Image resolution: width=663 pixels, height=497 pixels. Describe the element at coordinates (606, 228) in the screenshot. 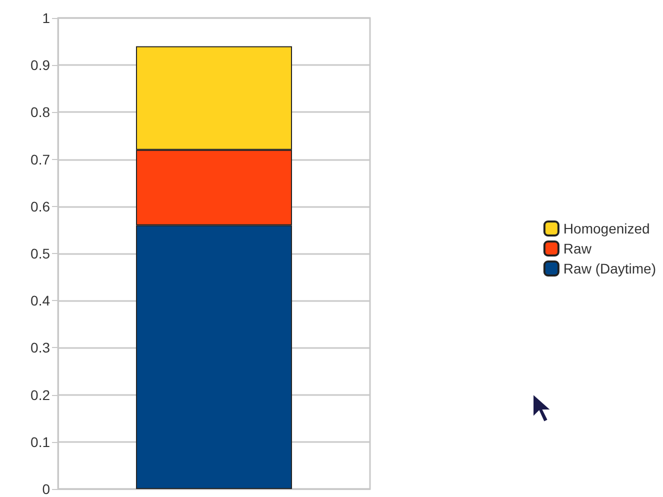

I see `legend-label: Homogenized` at that location.